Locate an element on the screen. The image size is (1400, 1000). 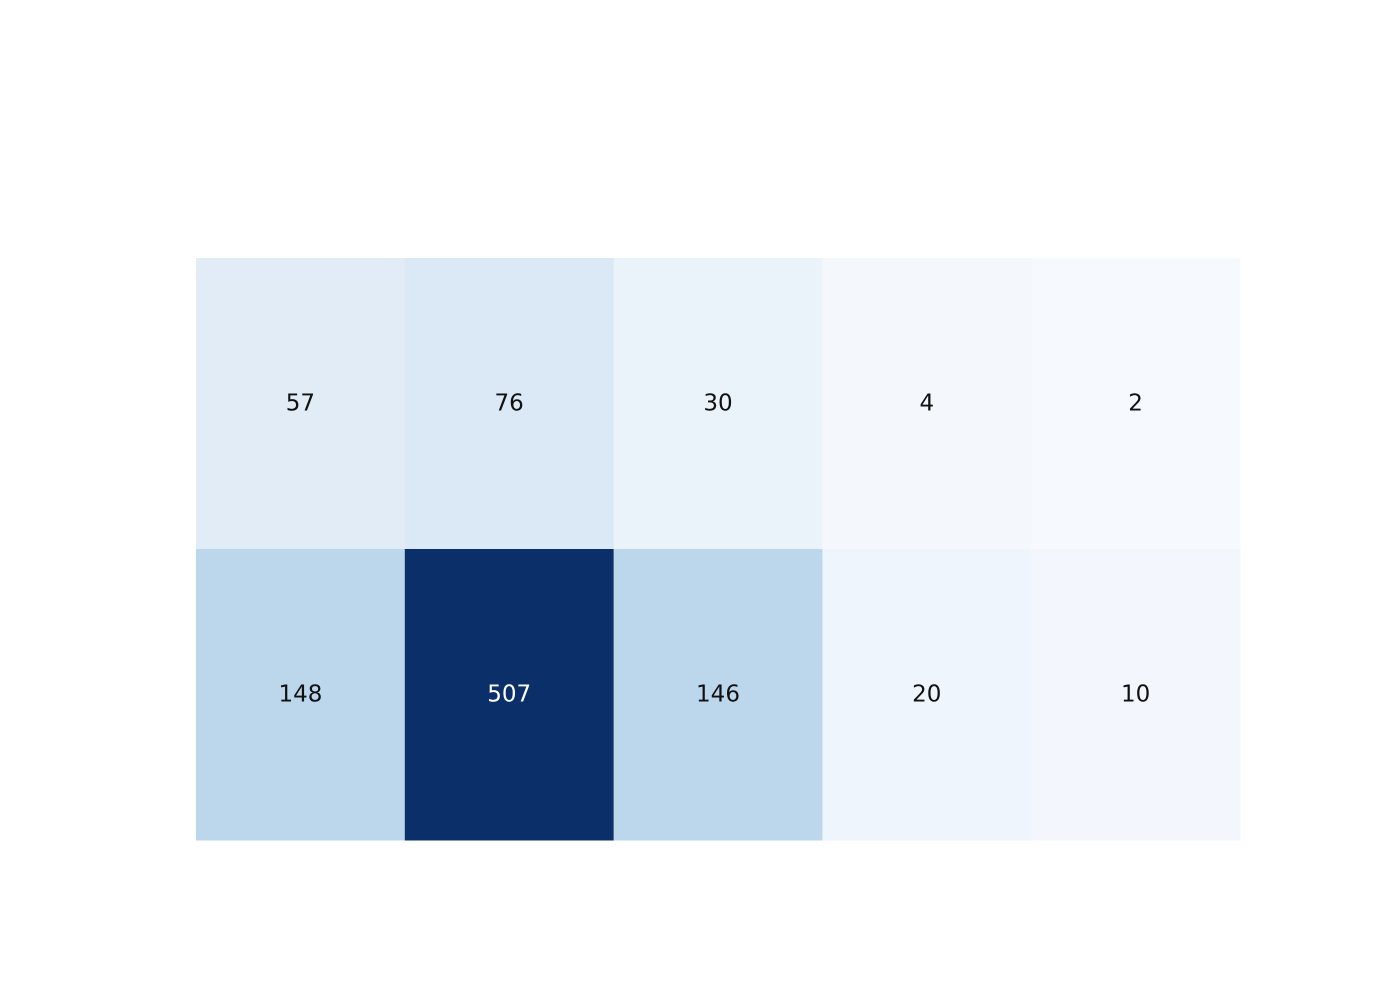
heatmap-cell-r1-c3 is located at coordinates (927, 695).